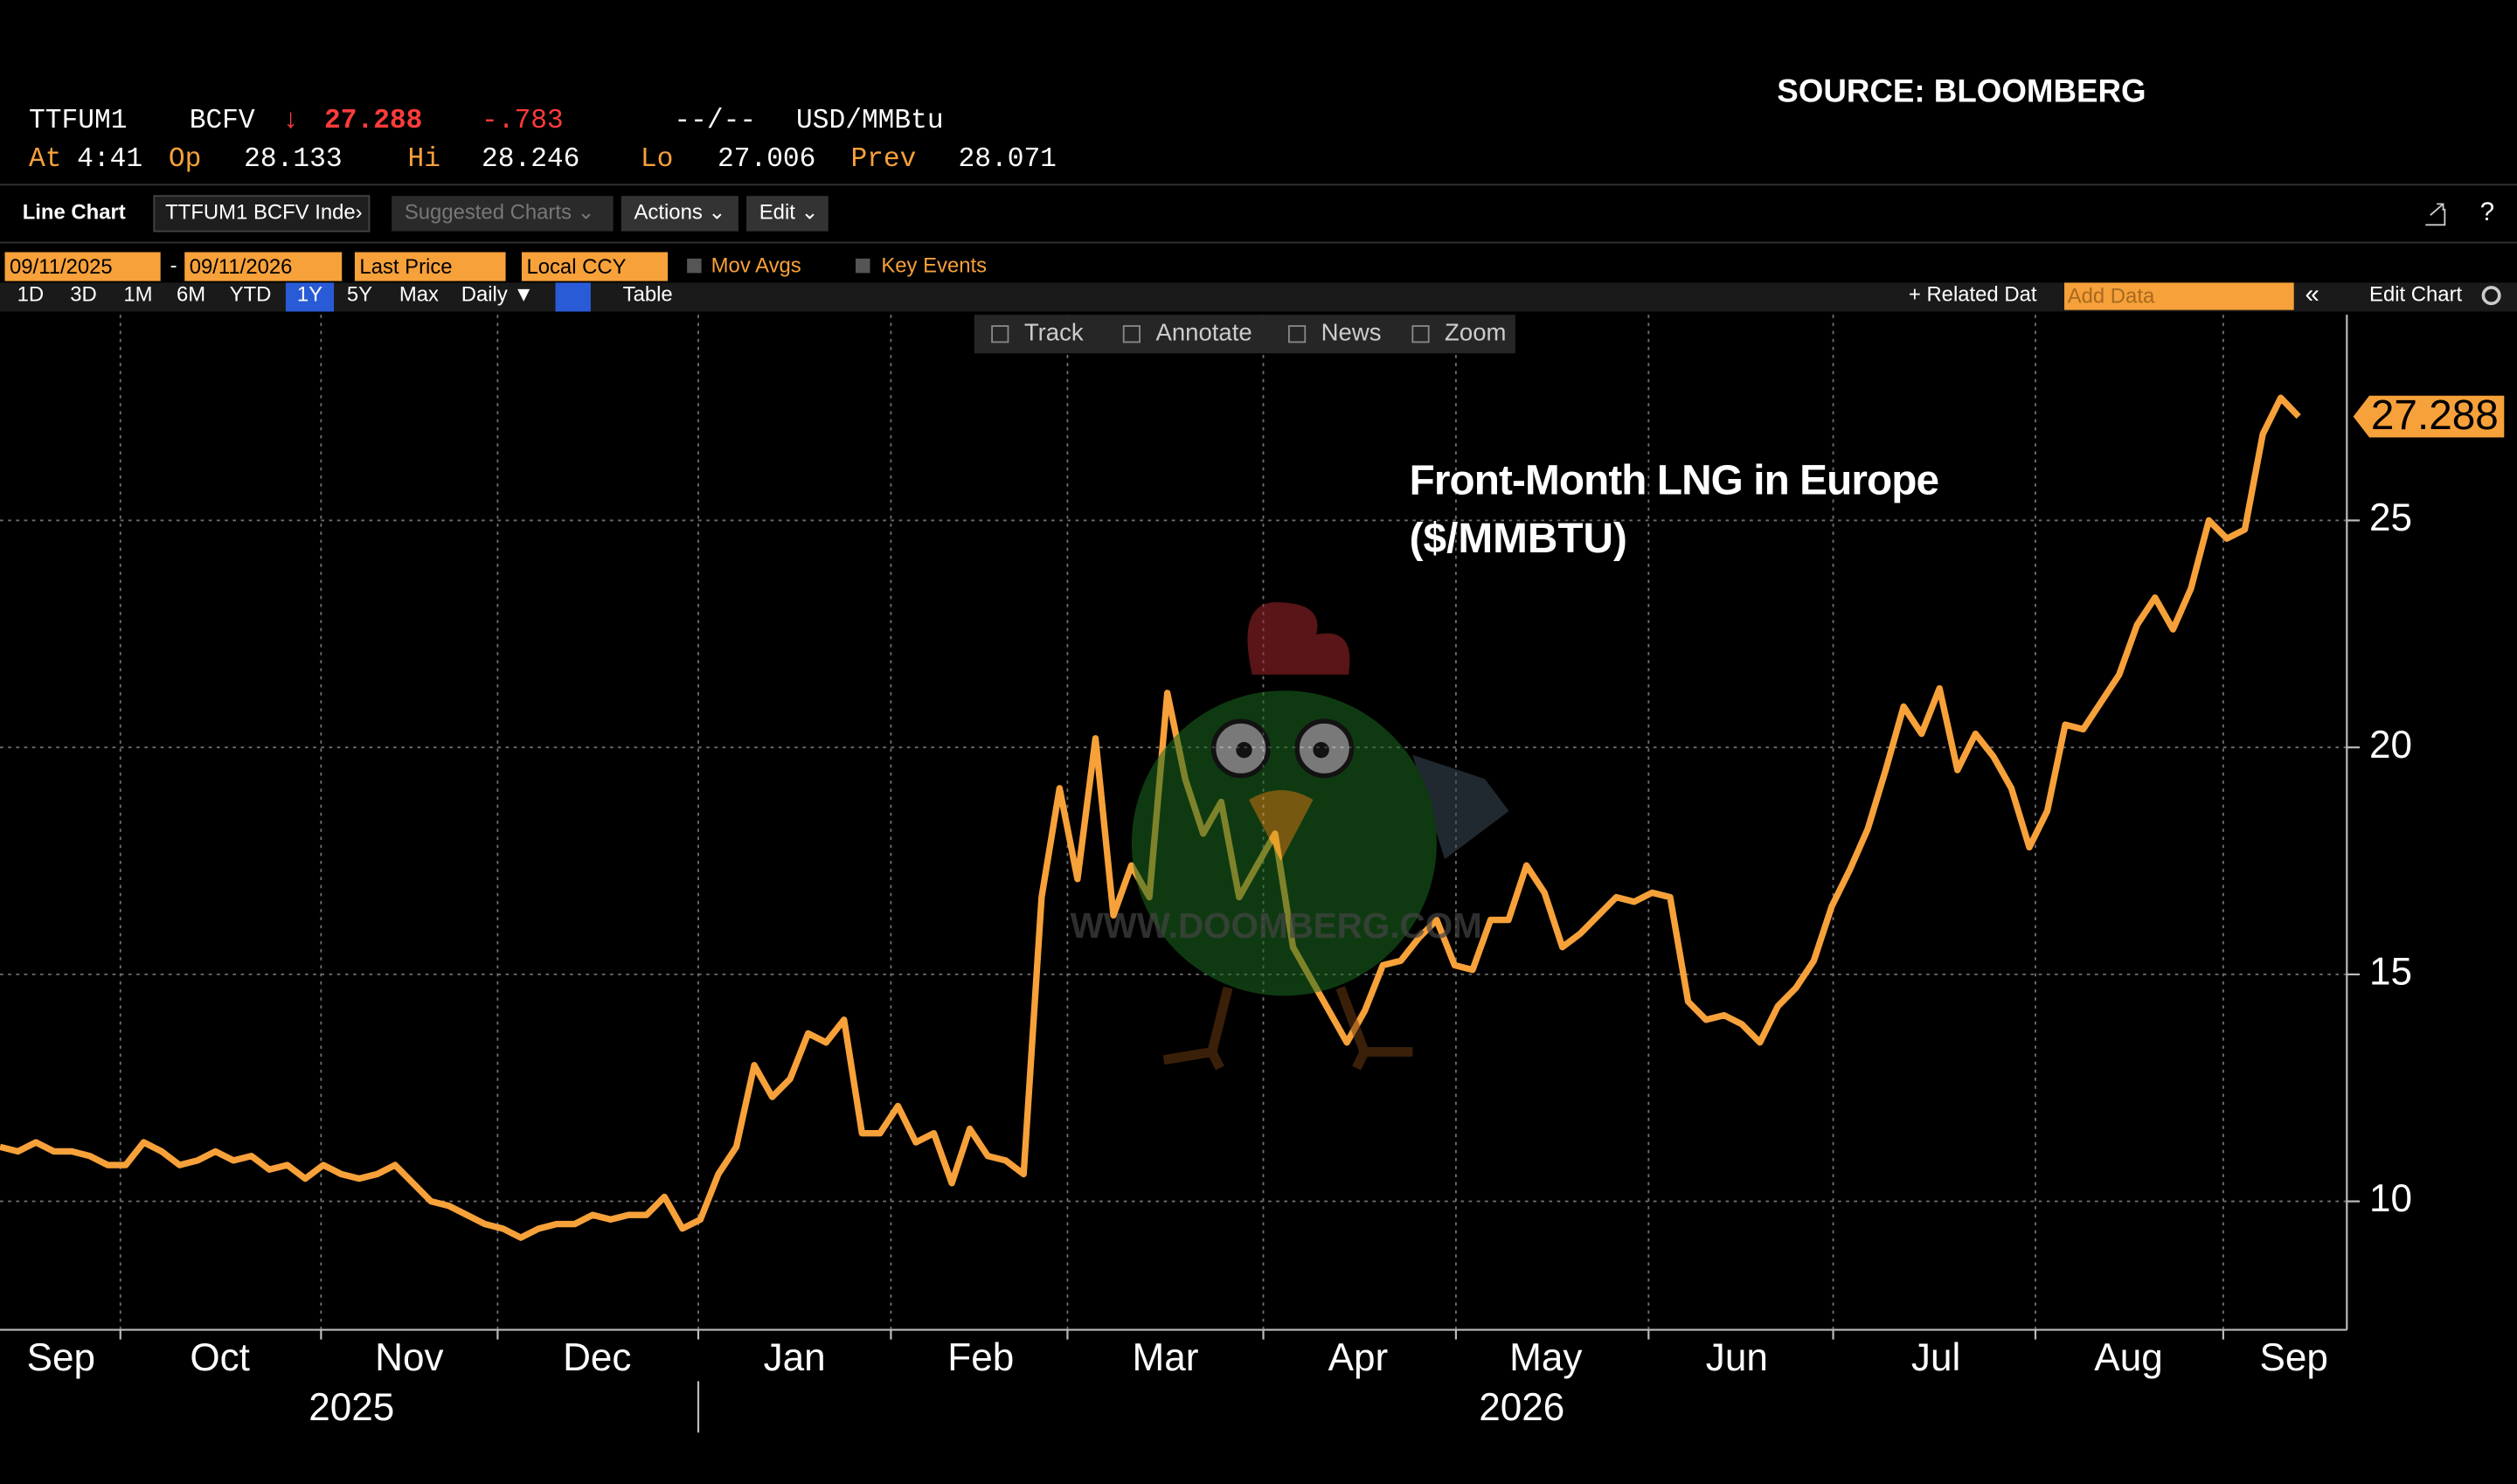 This screenshot has height=1484, width=2517. Describe the element at coordinates (2435, 214) in the screenshot. I see `export-icon` at that location.